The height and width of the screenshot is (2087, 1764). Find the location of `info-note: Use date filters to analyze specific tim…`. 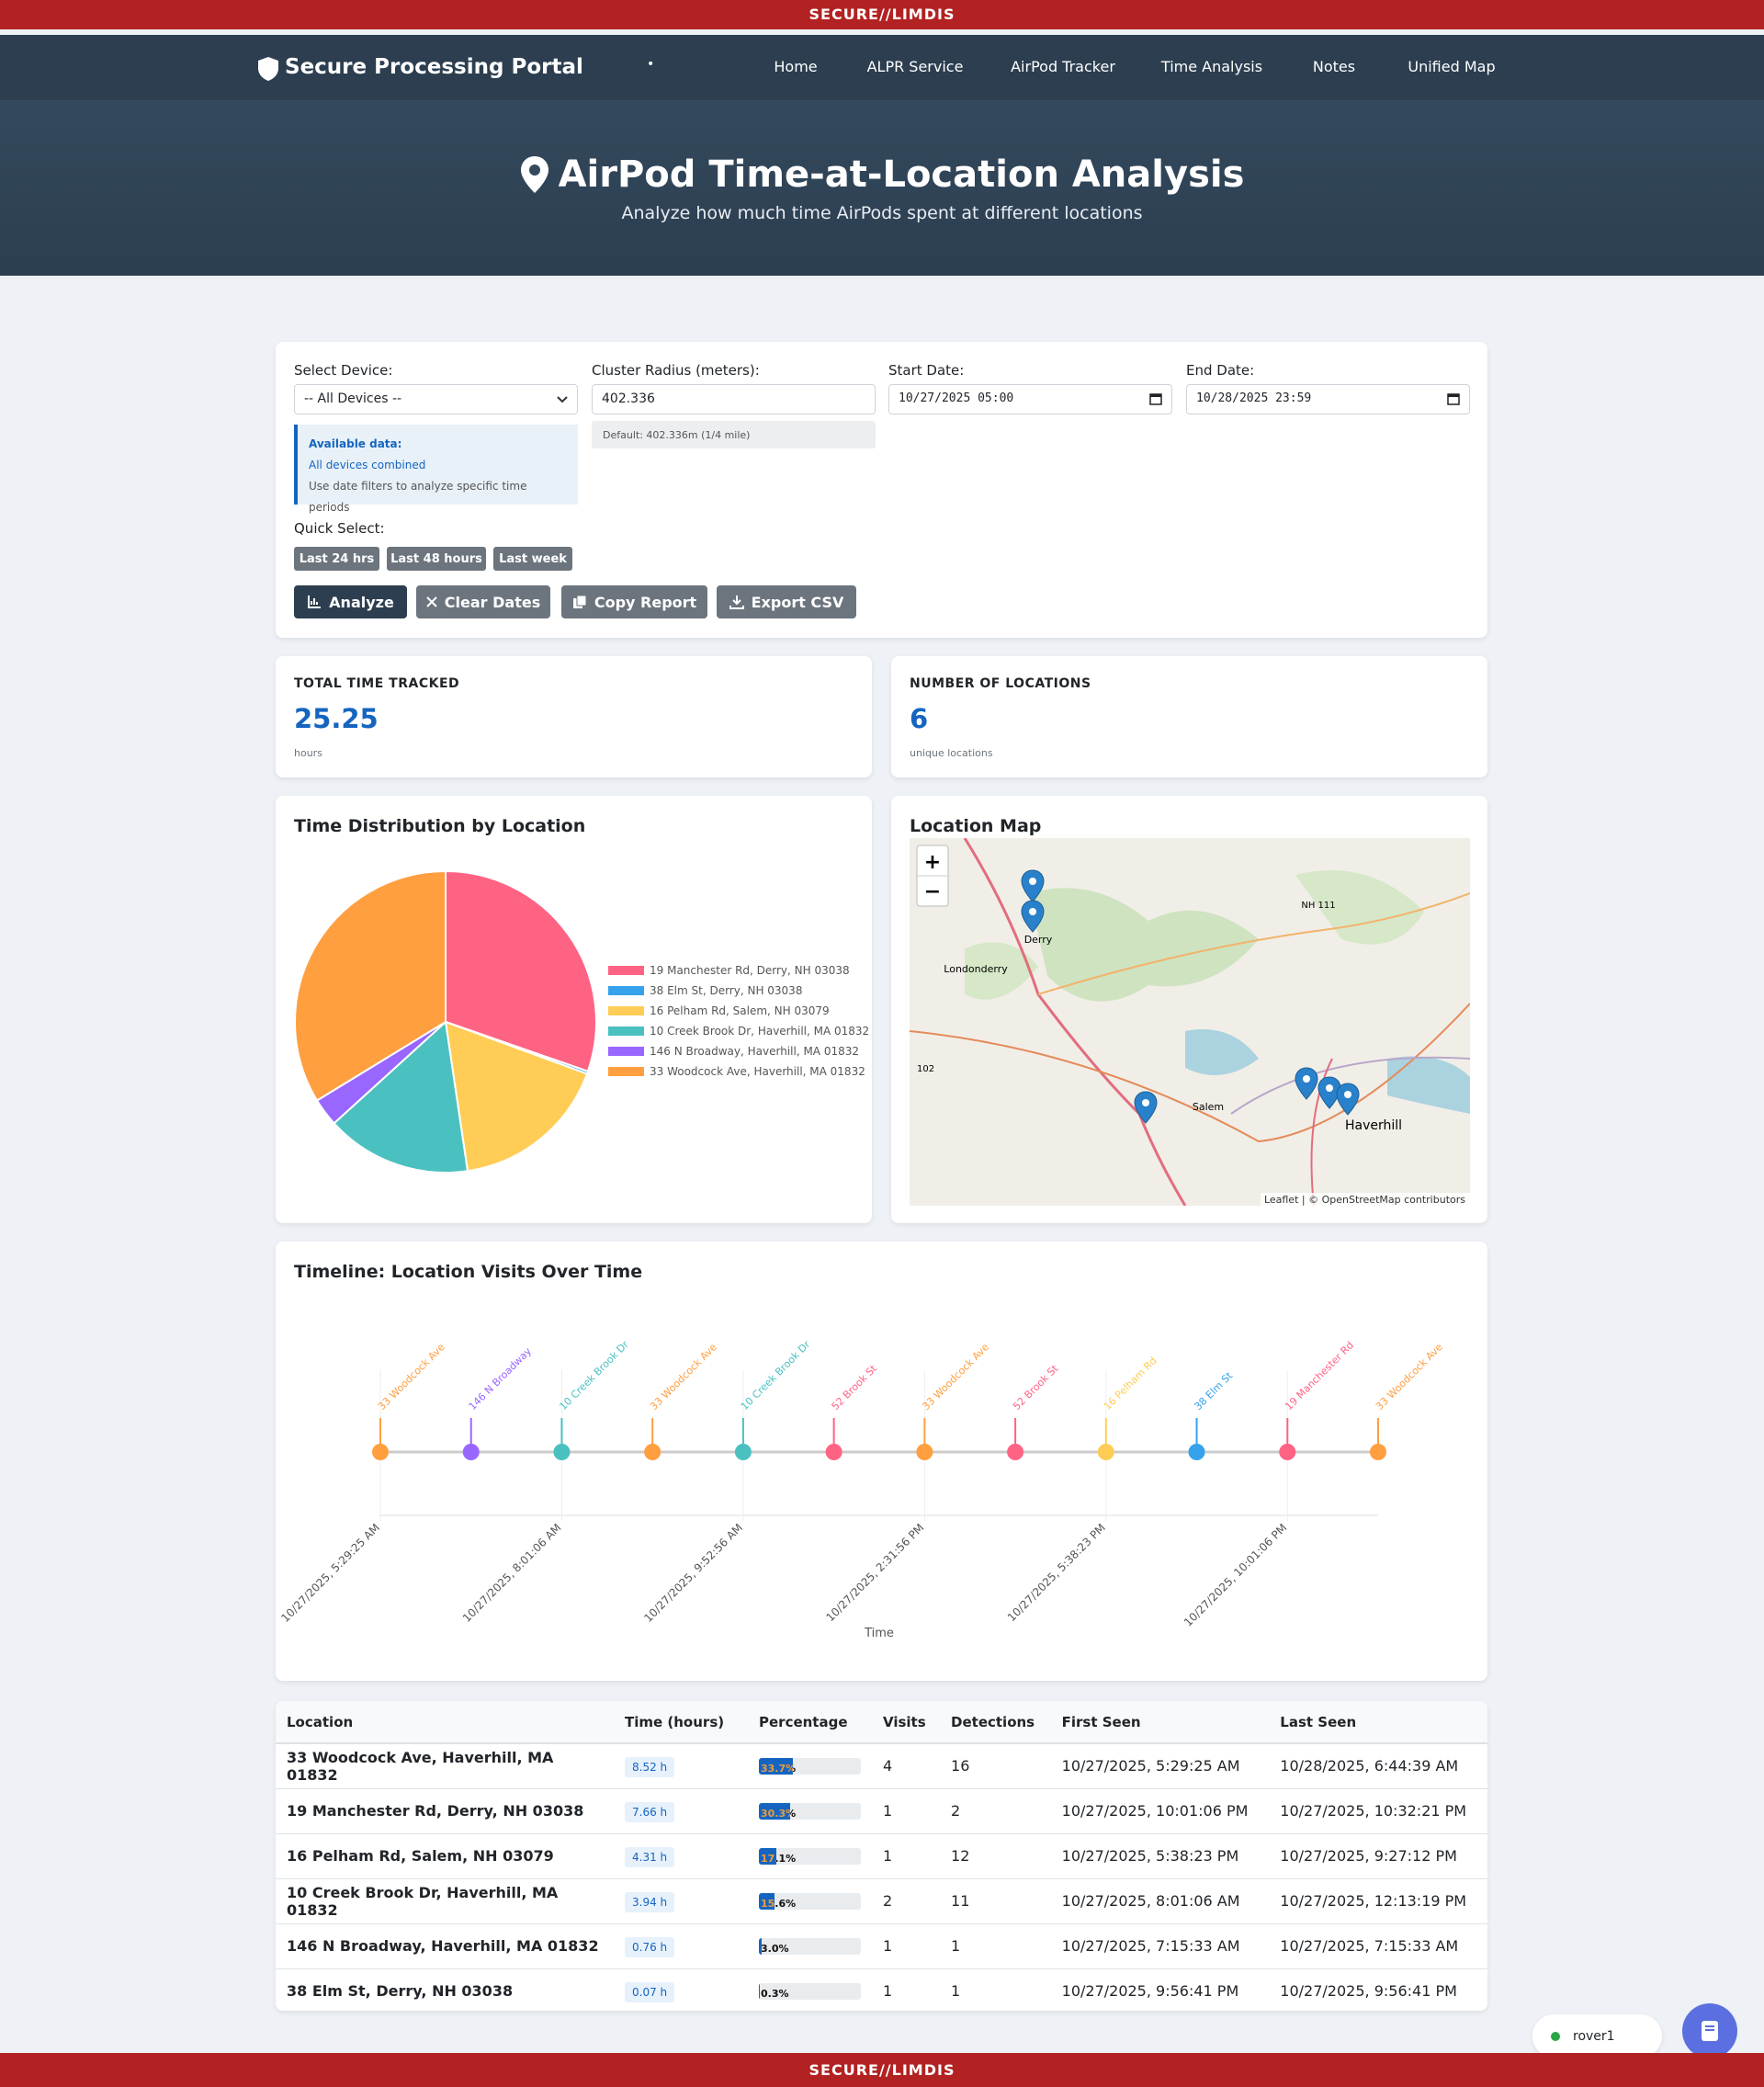

info-note: Use date filters to analyze specific tim… is located at coordinates (418, 497).